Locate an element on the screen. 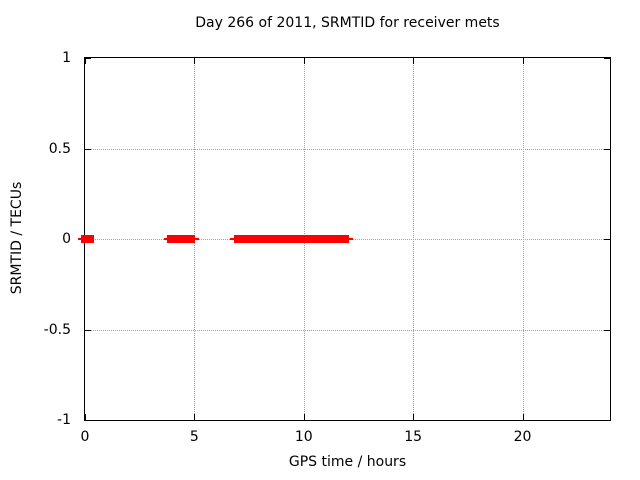 The image size is (640, 480). y-tick-label: -1 is located at coordinates (64, 420).